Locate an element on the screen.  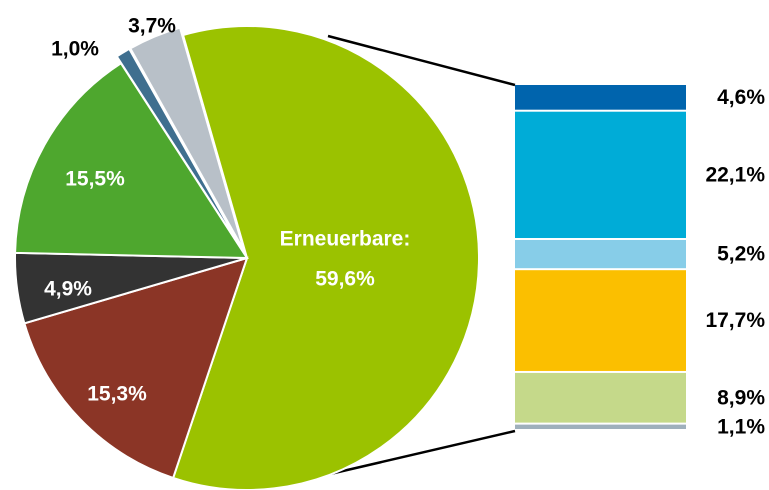
segment-label: 22,1% is located at coordinates (735, 174).